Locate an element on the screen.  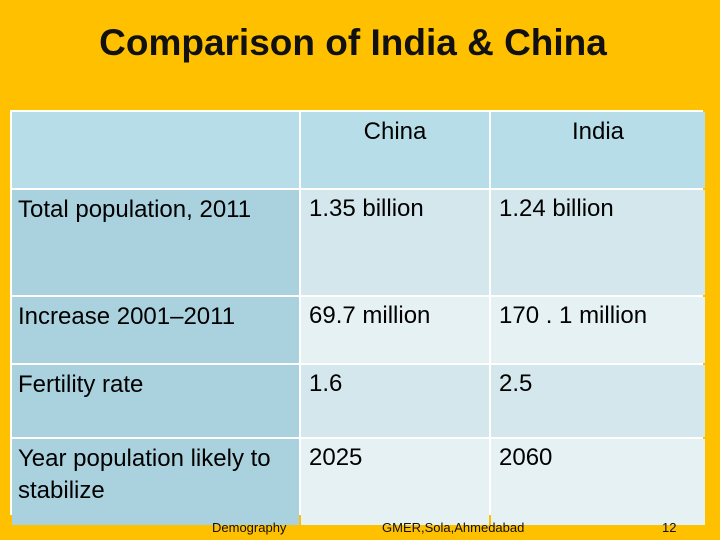
footer-center-text: GMER,Sola,Ahmedabad is located at coordinates (453, 527).